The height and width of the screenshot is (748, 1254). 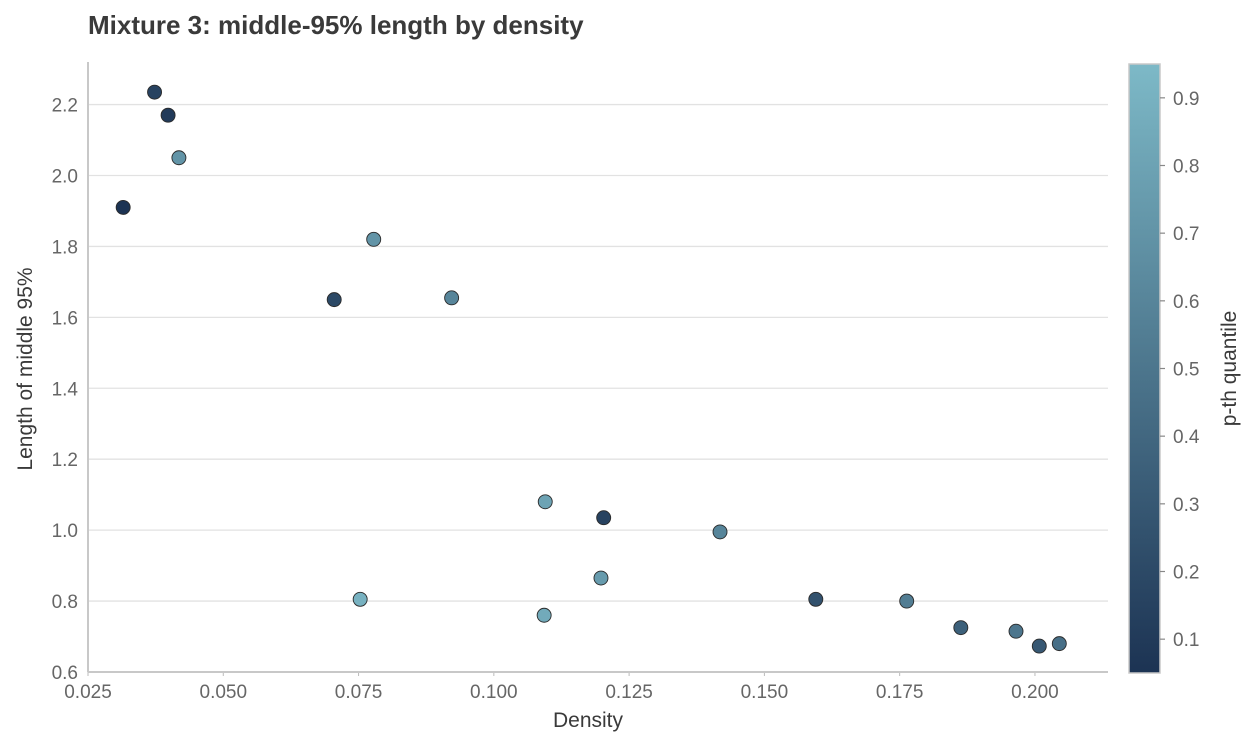 I want to click on y-tick-label: 1.0, so click(x=65, y=531).